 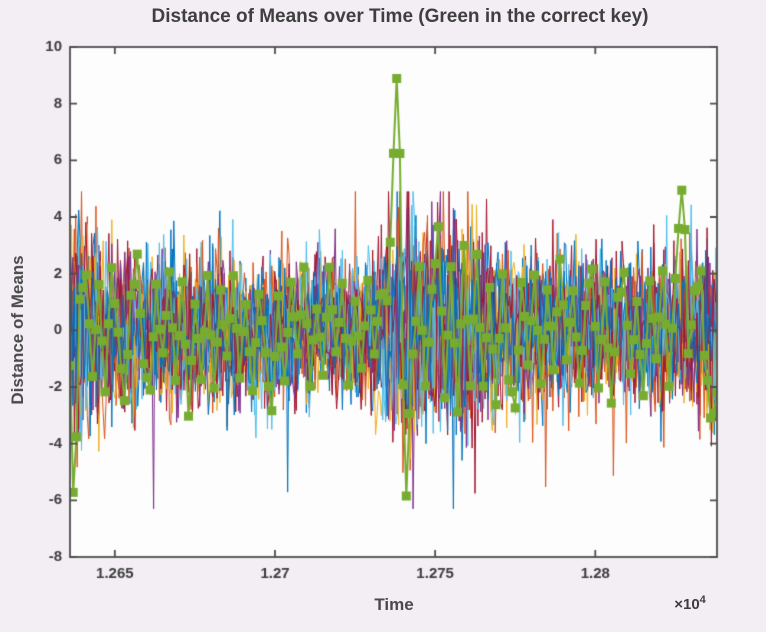 I want to click on x-axis-multiplier: ×10⁴, so click(x=690, y=603).